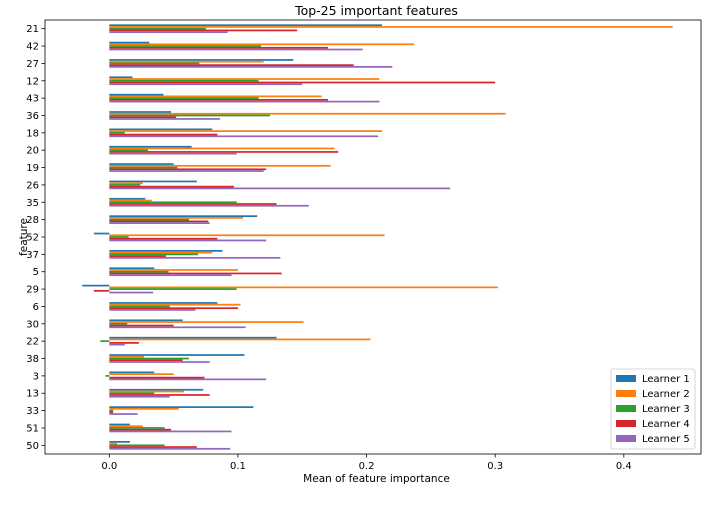 The width and height of the screenshot is (720, 508). I want to click on x-axis: 0.0 0.1 0.2 0.3 0.4, so click(366, 463).